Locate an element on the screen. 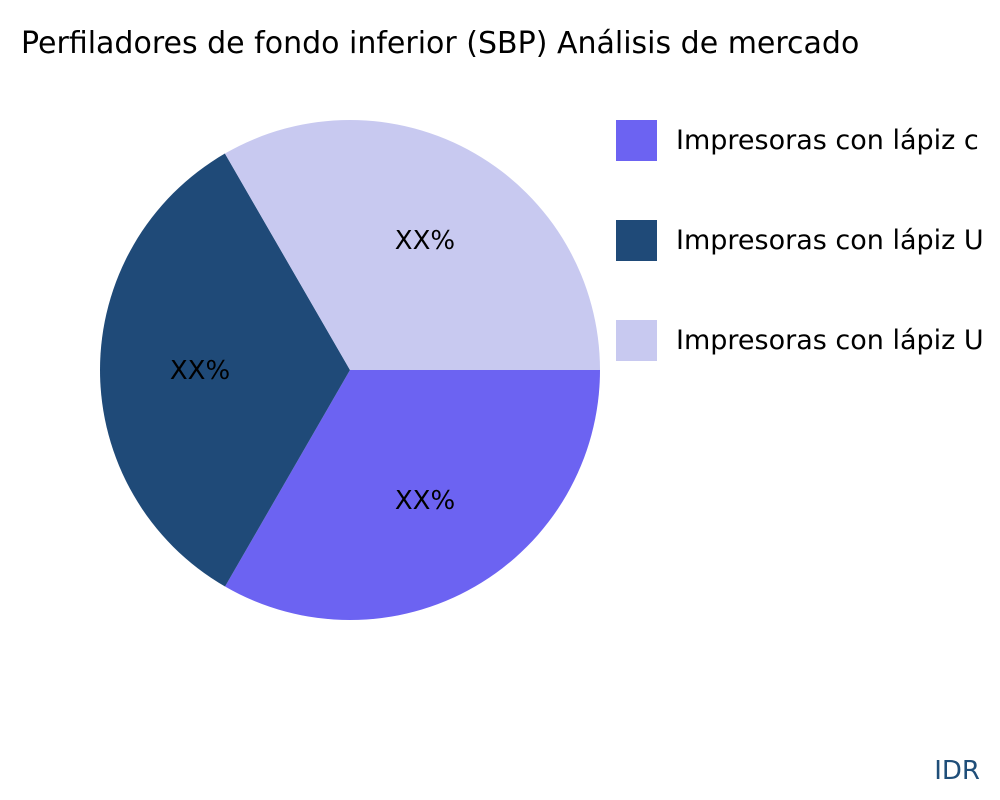 Image resolution: width=1000 pixels, height=800 pixels. brand-logo: IDR is located at coordinates (957, 771).